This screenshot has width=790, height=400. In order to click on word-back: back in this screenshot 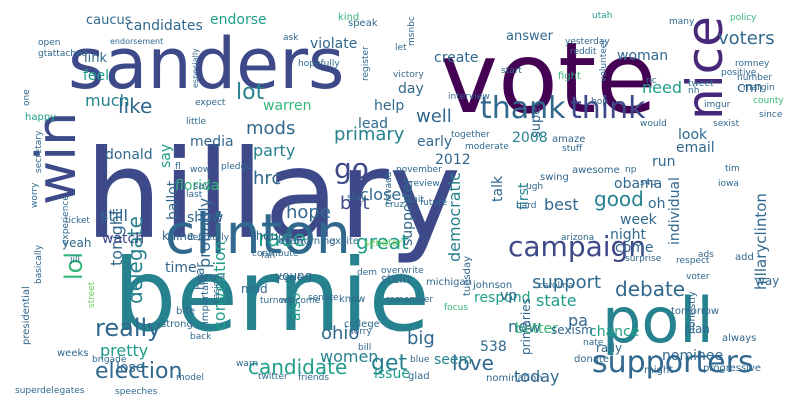, I will do `click(201, 337)`.